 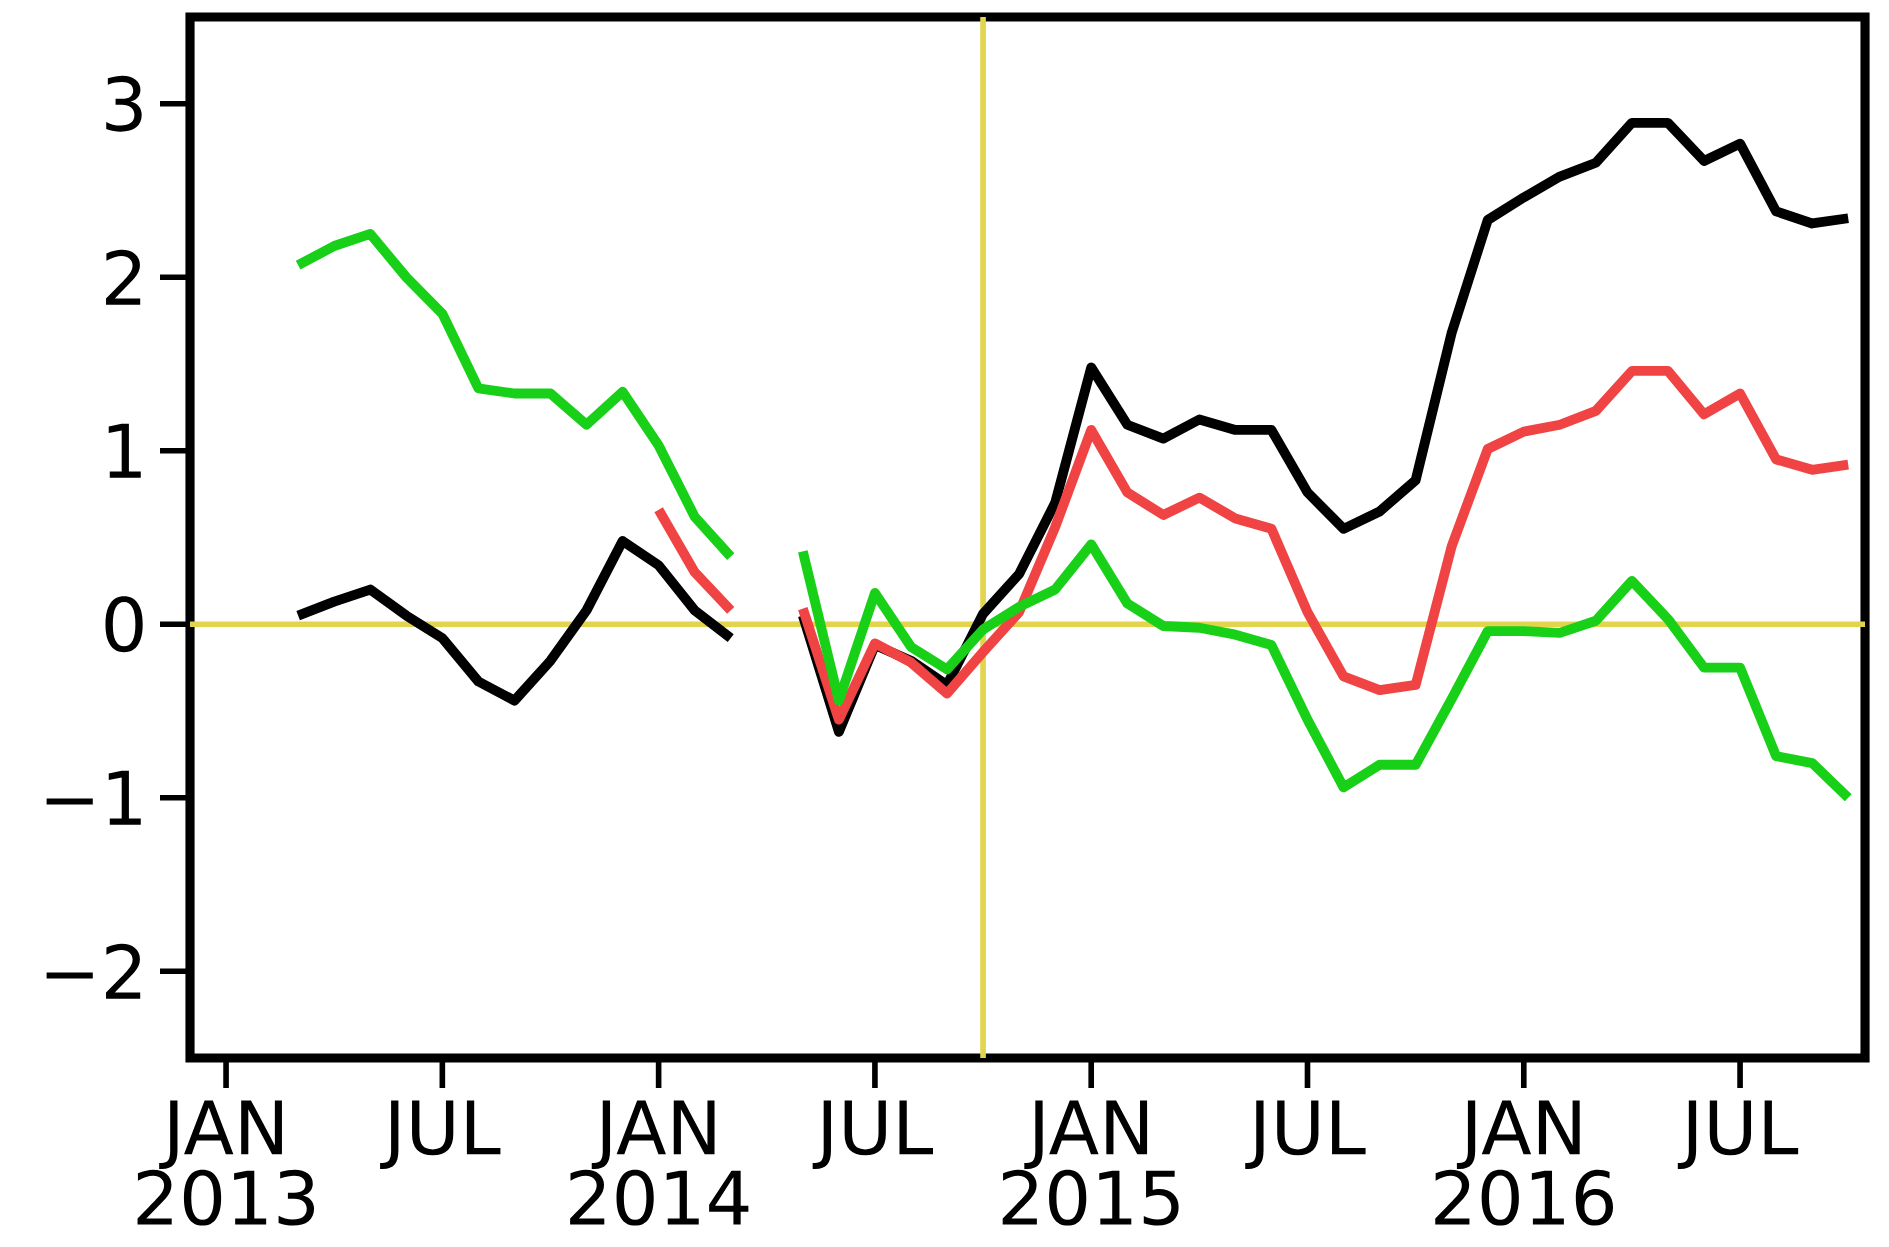 I want to click on x-tick-label: JAN 2016, so click(x=1524, y=1163).